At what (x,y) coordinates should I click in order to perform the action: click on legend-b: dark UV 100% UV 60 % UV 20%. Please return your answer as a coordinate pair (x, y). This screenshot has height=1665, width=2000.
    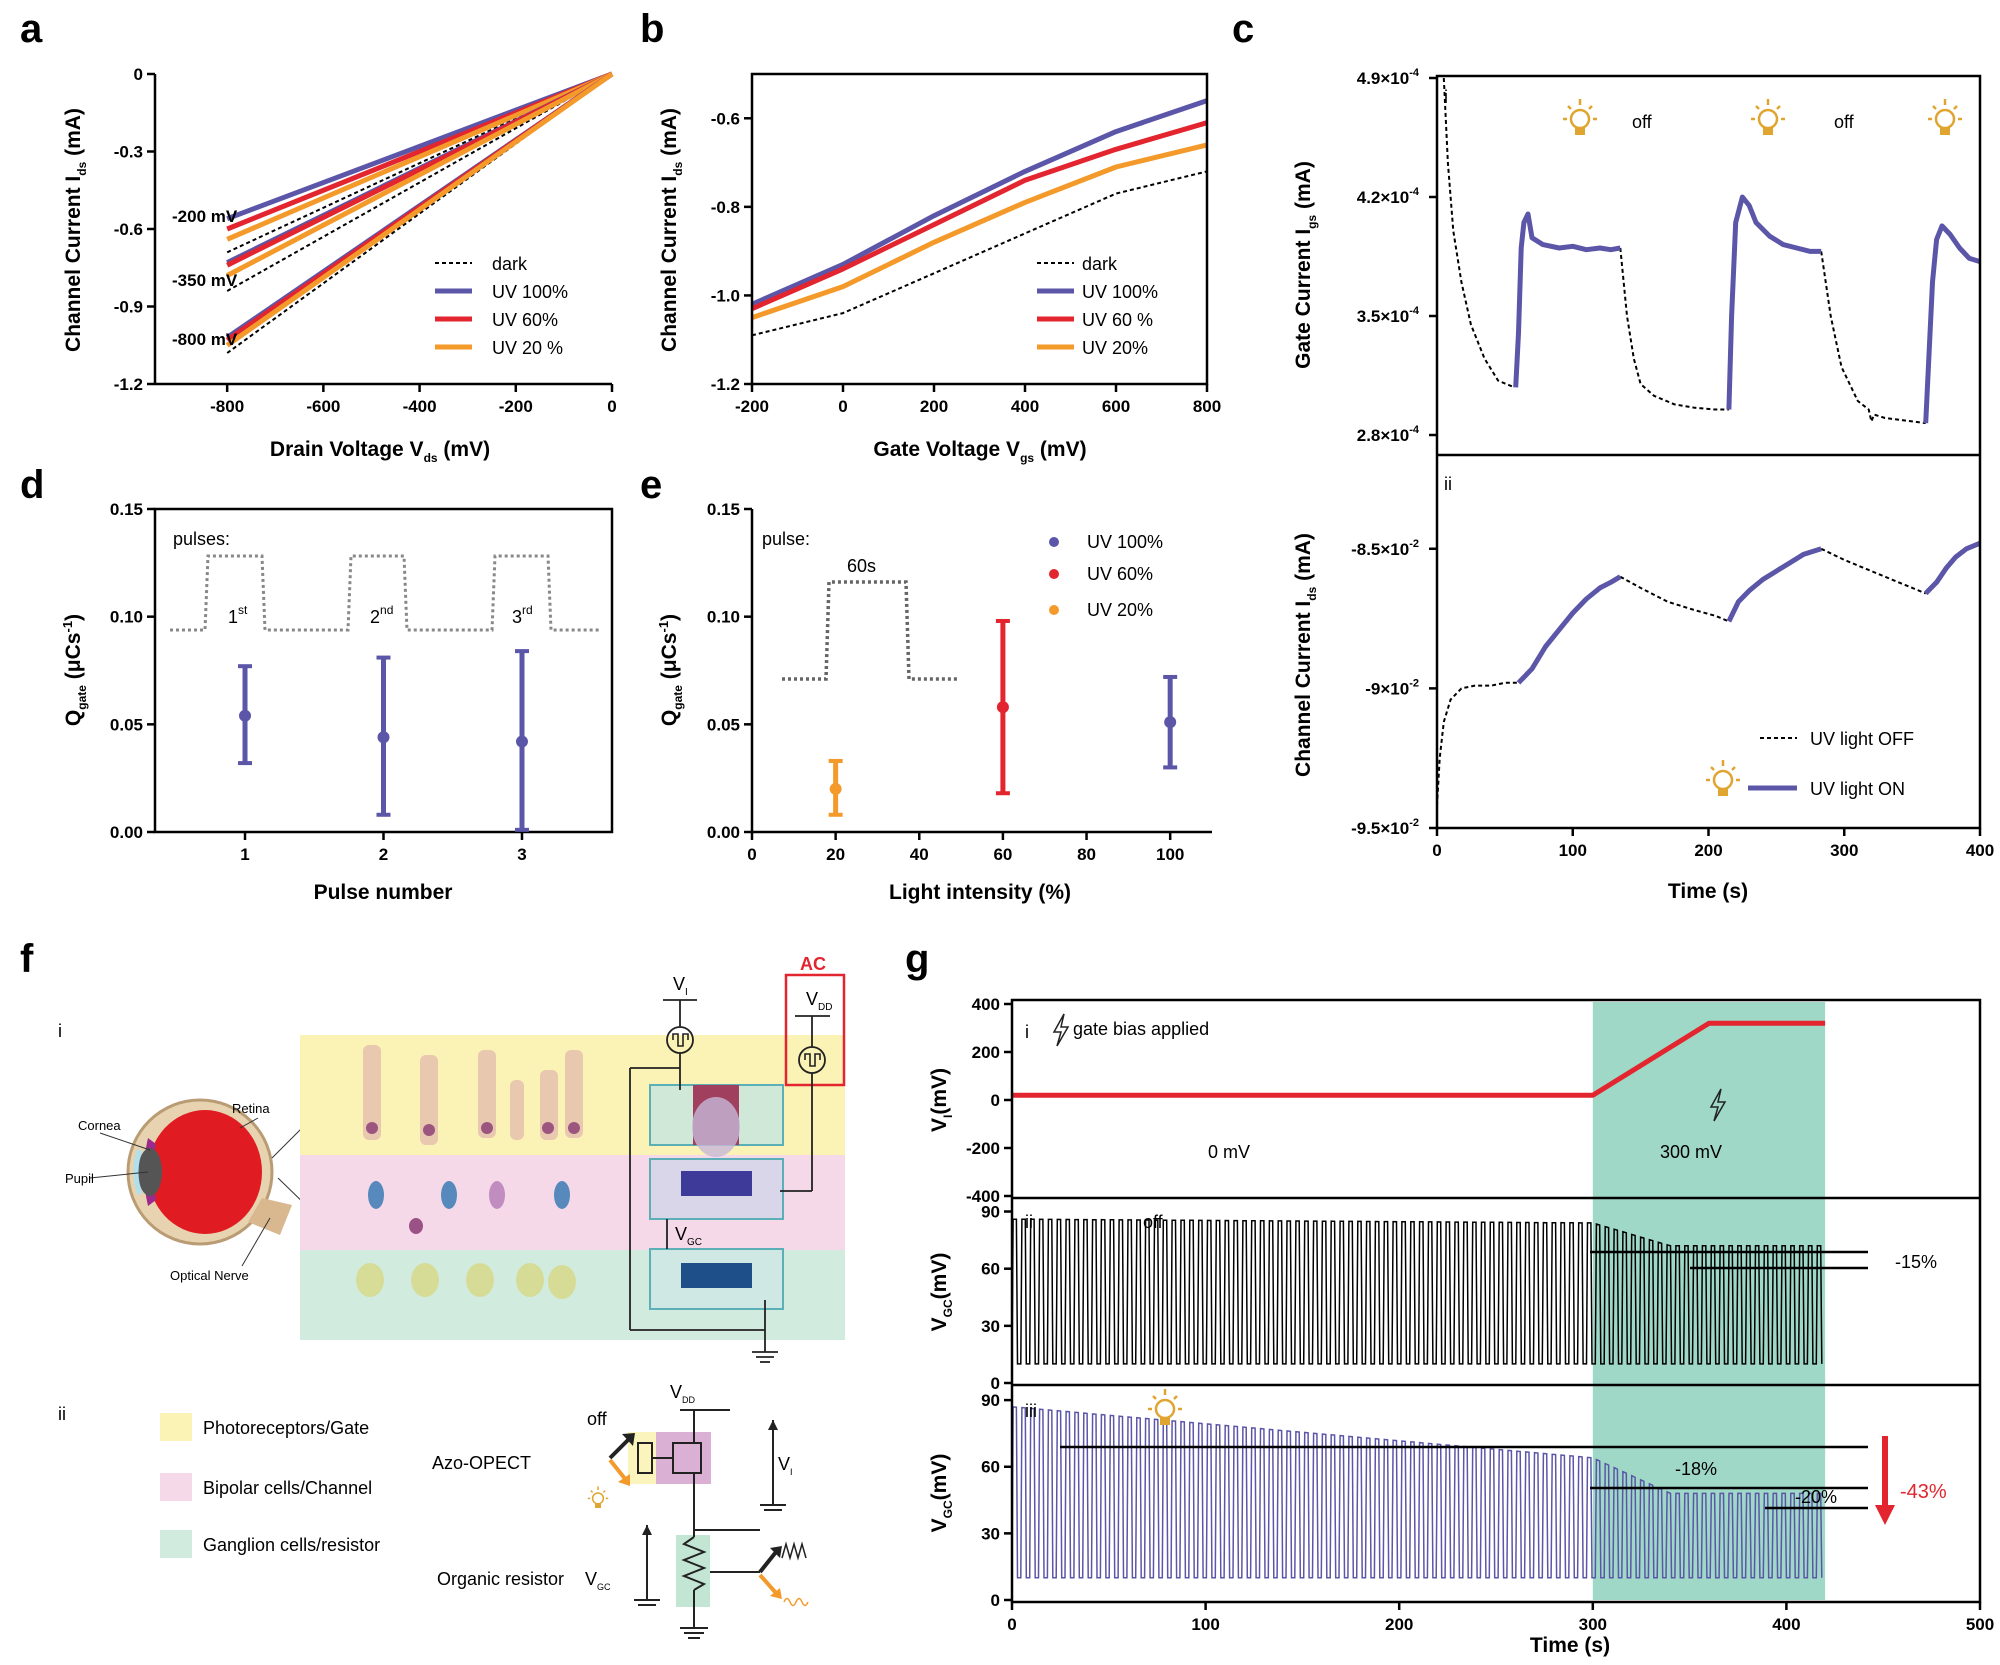
    Looking at the image, I should click on (1097, 306).